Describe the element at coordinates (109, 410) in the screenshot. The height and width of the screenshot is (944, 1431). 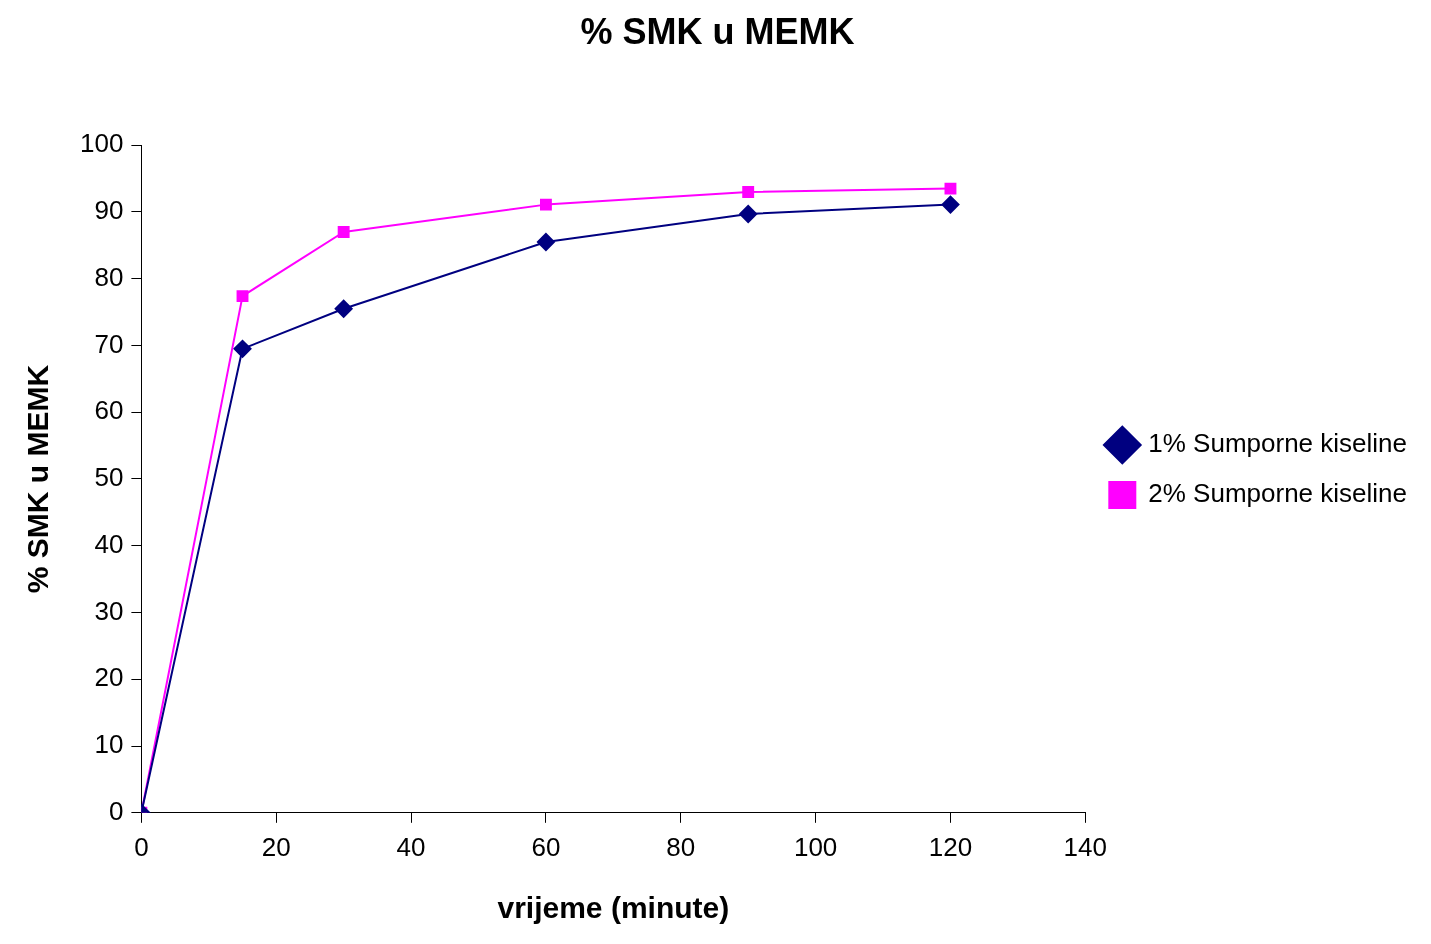
I see `y-tick-label: 60` at that location.